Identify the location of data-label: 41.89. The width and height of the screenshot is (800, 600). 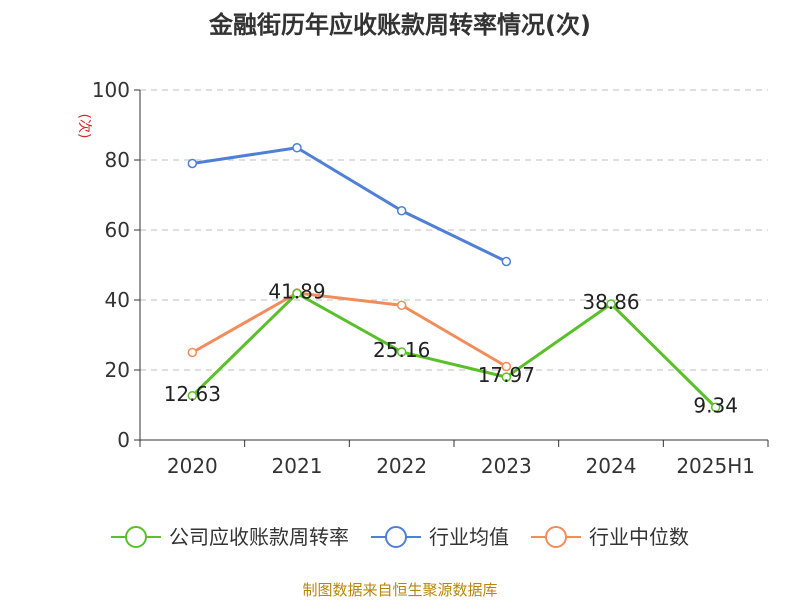
(296, 291).